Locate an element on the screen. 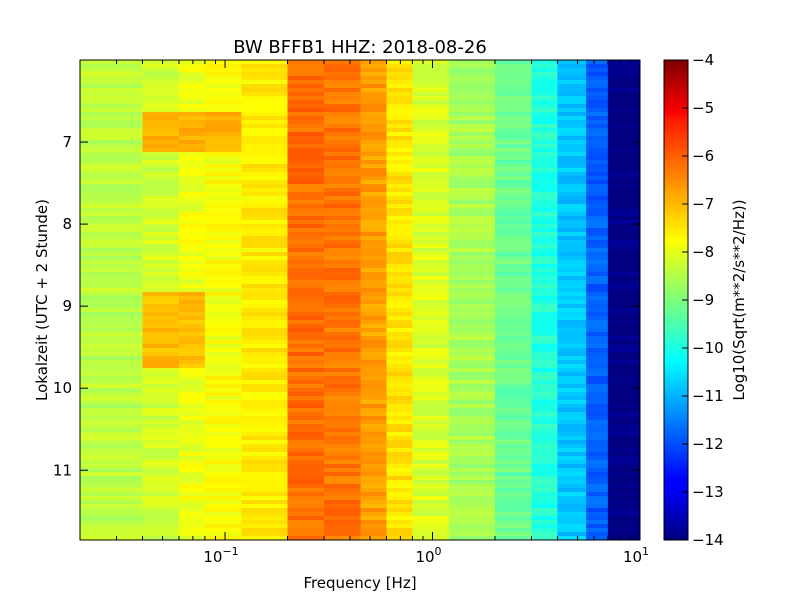 The image size is (800, 600). colorbar-tick-label: −6 is located at coordinates (703, 156).